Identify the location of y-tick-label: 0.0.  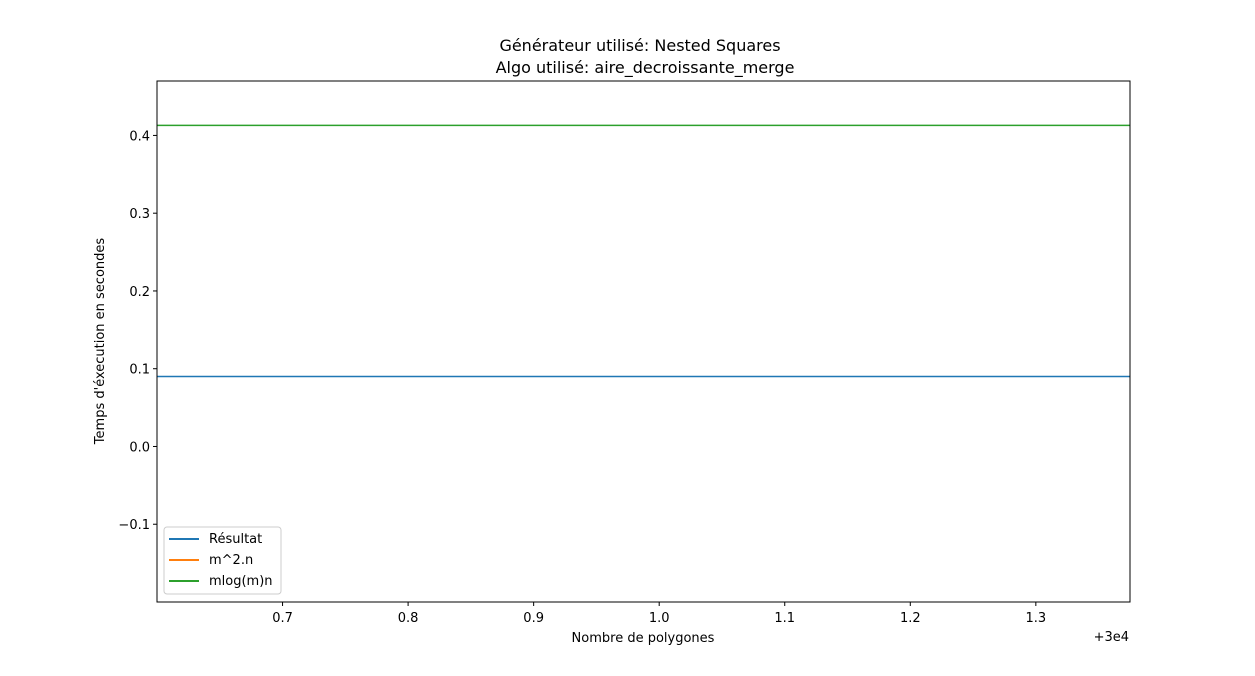
(139, 447).